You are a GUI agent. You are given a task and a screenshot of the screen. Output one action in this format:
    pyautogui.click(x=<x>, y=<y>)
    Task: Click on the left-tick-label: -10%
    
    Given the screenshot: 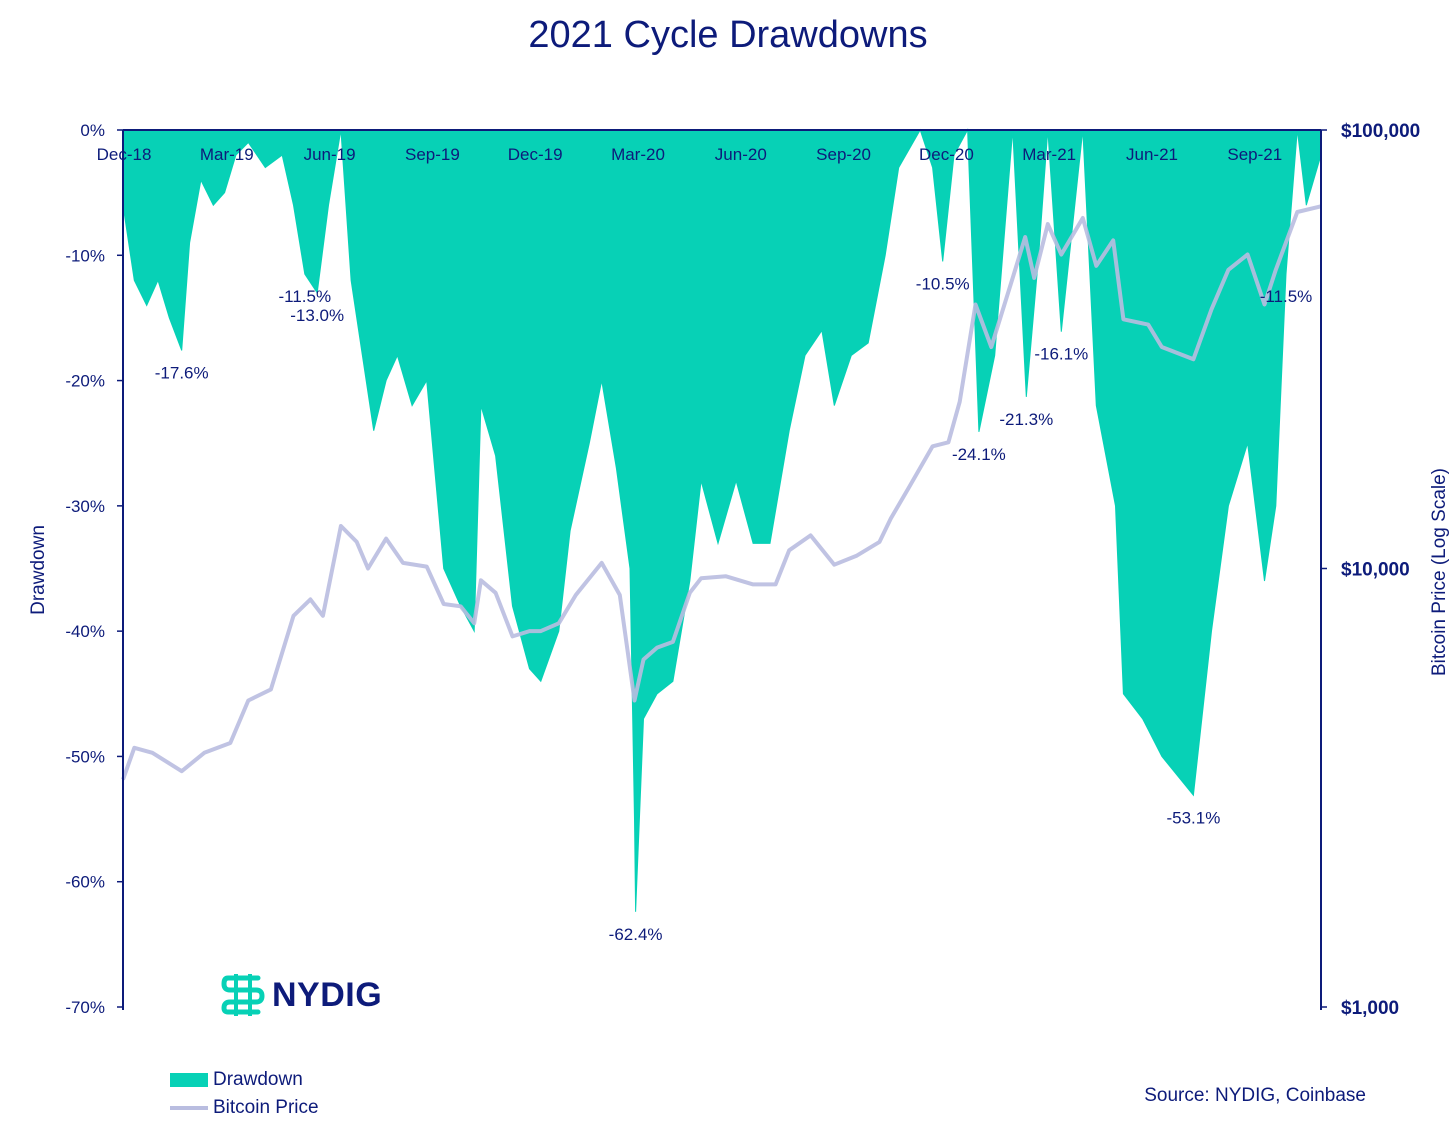 What is the action you would take?
    pyautogui.click(x=85, y=255)
    